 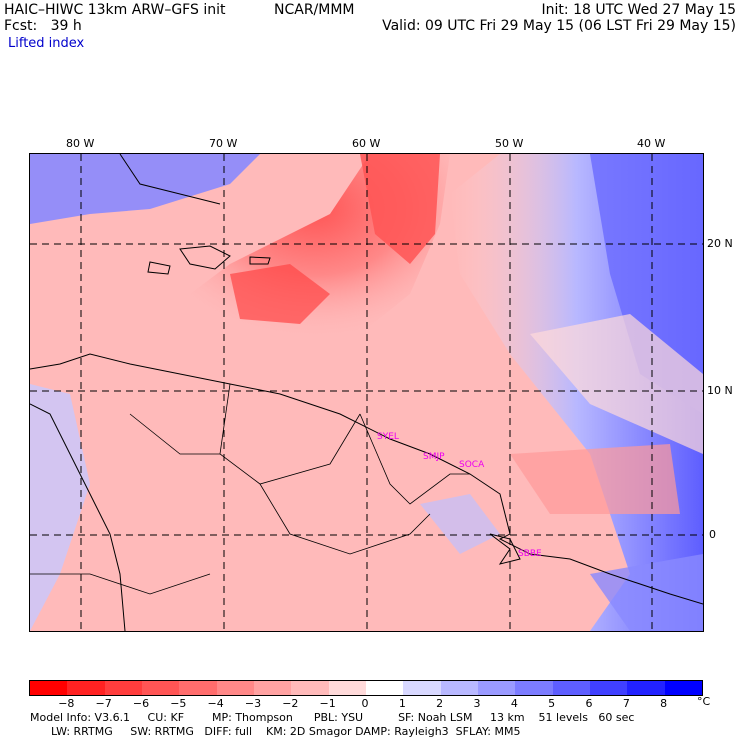 What do you see at coordinates (159, 268) in the screenshot?
I see `coast-jamaica` at bounding box center [159, 268].